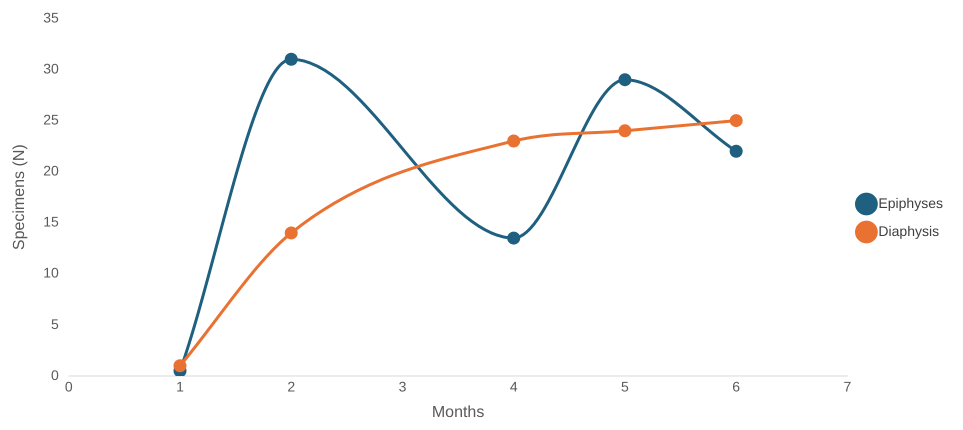  Describe the element at coordinates (54, 374) in the screenshot. I see `y-tick-label: 0` at that location.